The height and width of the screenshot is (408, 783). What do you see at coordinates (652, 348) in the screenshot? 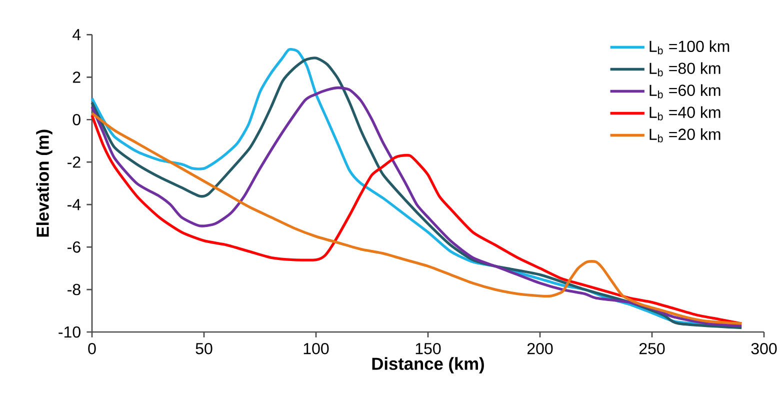
I see `x-tick-label: 250` at bounding box center [652, 348].